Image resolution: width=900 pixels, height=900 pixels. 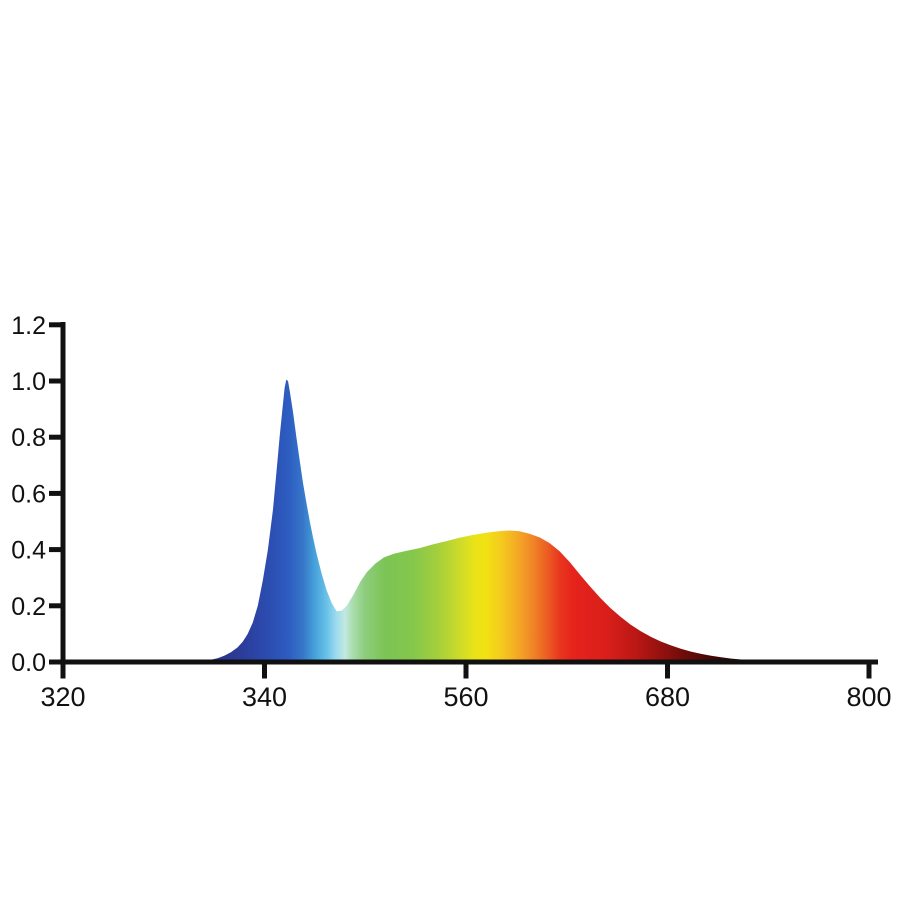 I want to click on x-axis-line, so click(x=469, y=662).